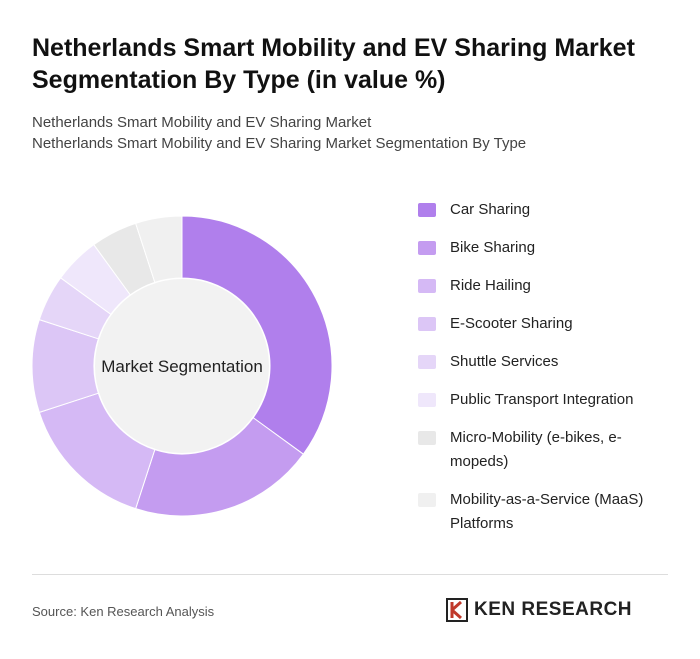 The height and width of the screenshot is (659, 700). I want to click on legend-item: Ride Hailing, so click(543, 286).